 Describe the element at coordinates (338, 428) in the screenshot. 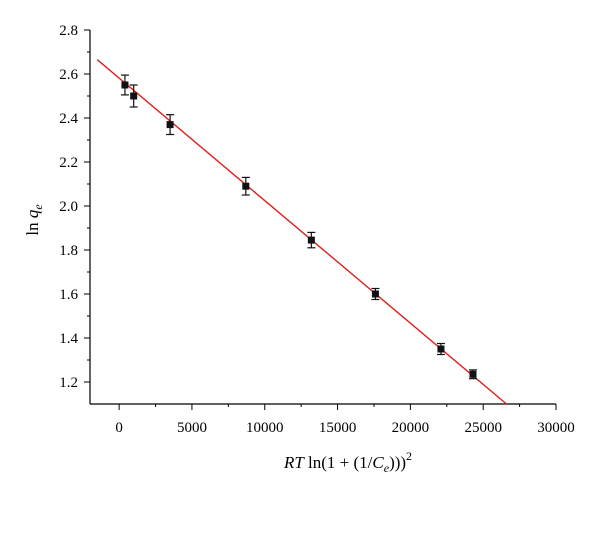

I see `x-tick-label: 15000` at that location.